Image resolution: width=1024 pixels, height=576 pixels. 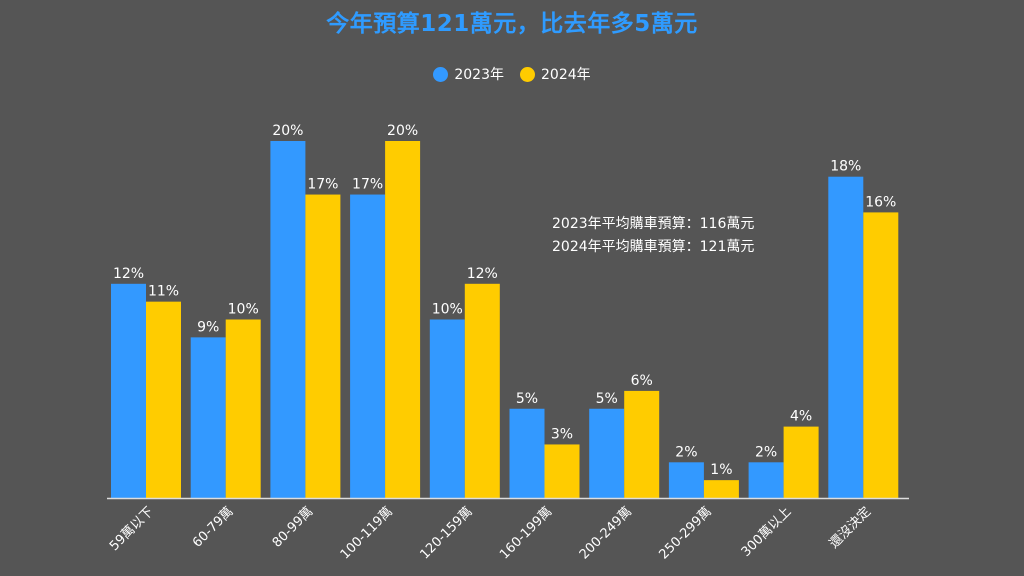 I want to click on data-label-2023-6: 5%, so click(x=527, y=399).